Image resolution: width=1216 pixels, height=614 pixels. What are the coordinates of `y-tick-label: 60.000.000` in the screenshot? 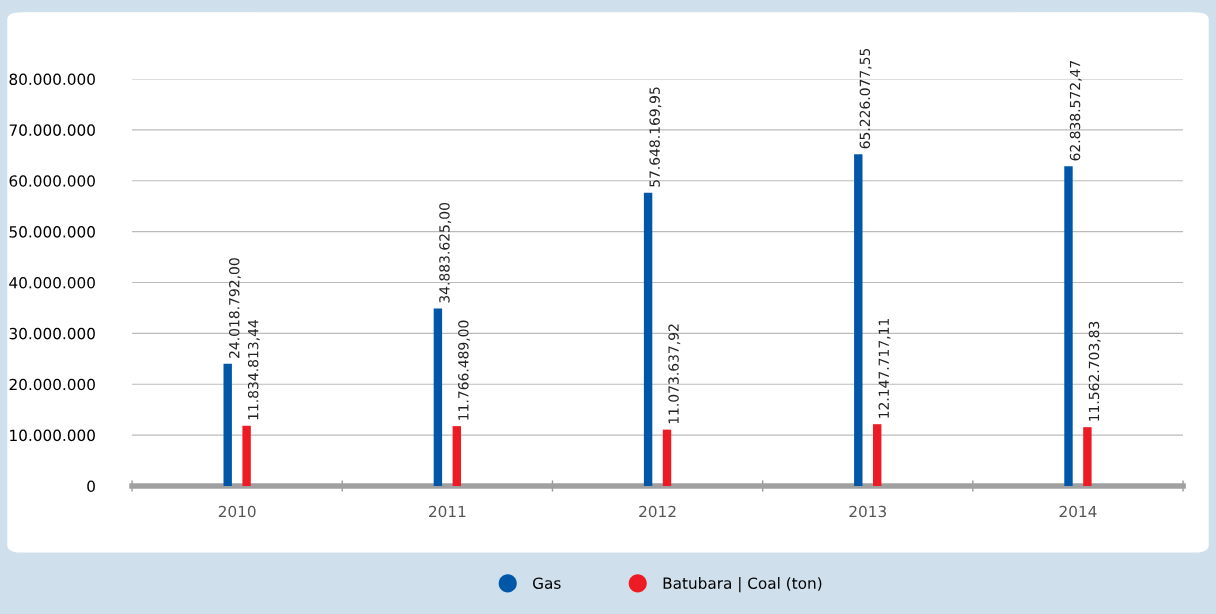 It's located at (52, 181).